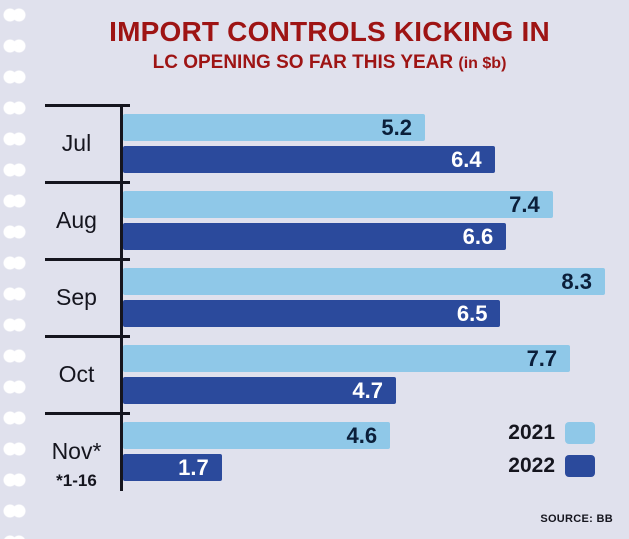 This screenshot has height=539, width=629. What do you see at coordinates (604, 519) in the screenshot?
I see `source-value: BB` at bounding box center [604, 519].